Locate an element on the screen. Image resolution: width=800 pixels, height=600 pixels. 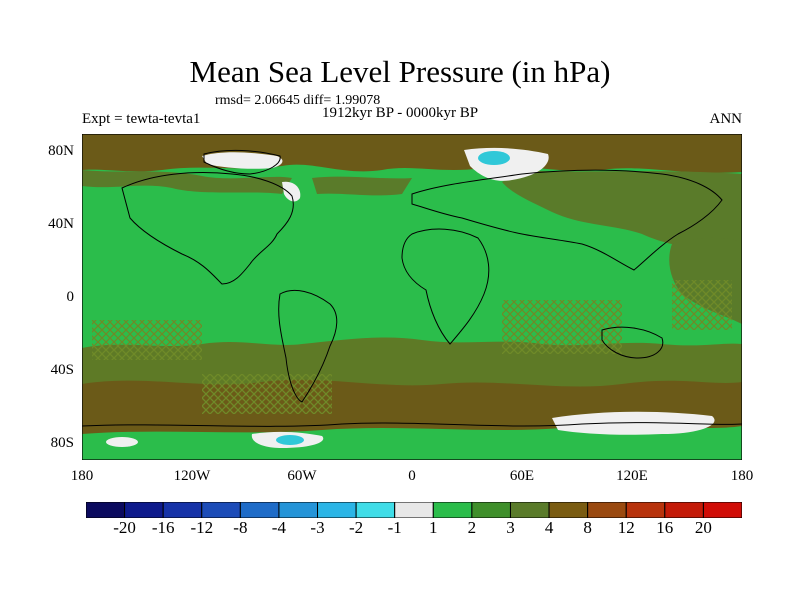
season-label: ANN is located at coordinates (726, 119).